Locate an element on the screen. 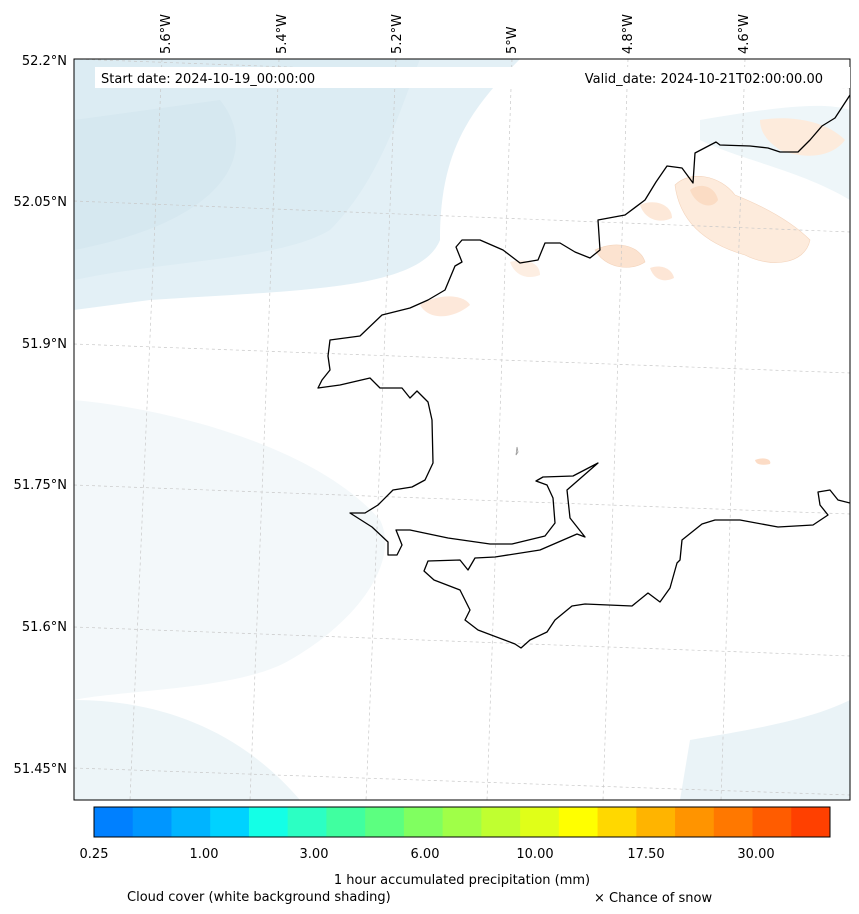  colorbar-title: 1 hour accumulated precipitation (mm) is located at coordinates (462, 880).